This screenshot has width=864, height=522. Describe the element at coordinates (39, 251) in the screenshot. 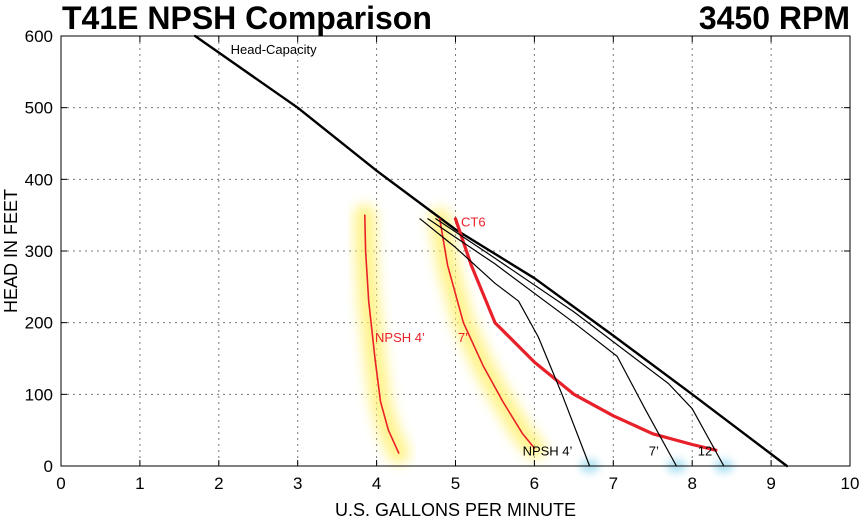

I see `y-tick-label: 300` at that location.